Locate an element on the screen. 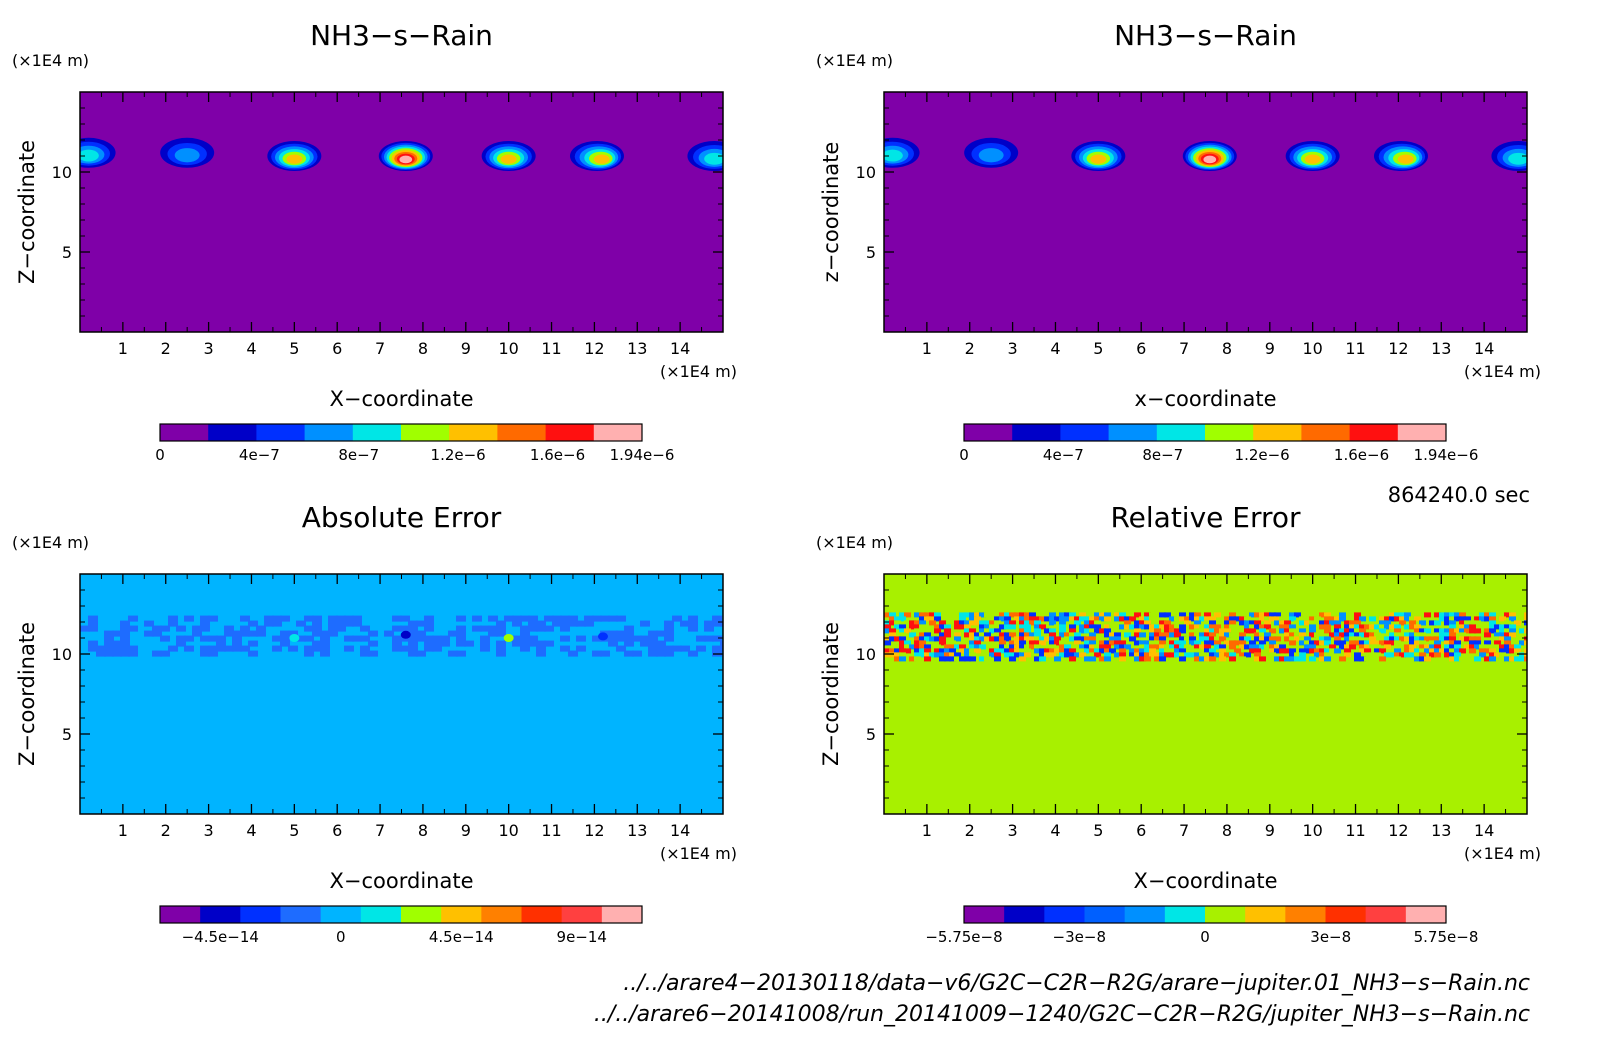 The width and height of the screenshot is (1604, 1058). y-axis-label: Z−coordinate is located at coordinates (27, 694).